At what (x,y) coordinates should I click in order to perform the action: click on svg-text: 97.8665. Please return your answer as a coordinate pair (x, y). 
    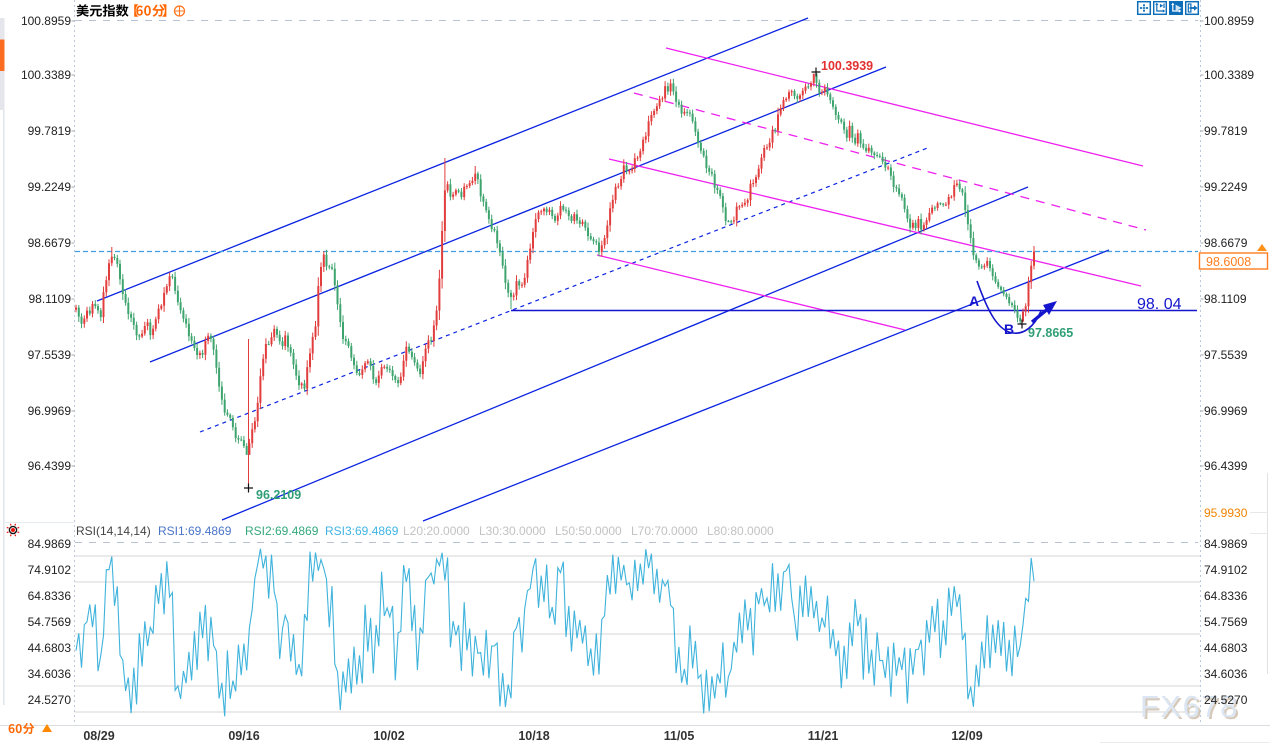
    Looking at the image, I should click on (1050, 333).